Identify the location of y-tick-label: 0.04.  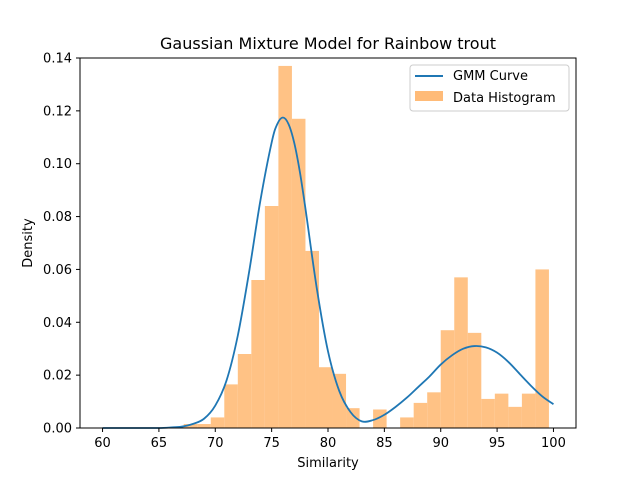
(57, 323).